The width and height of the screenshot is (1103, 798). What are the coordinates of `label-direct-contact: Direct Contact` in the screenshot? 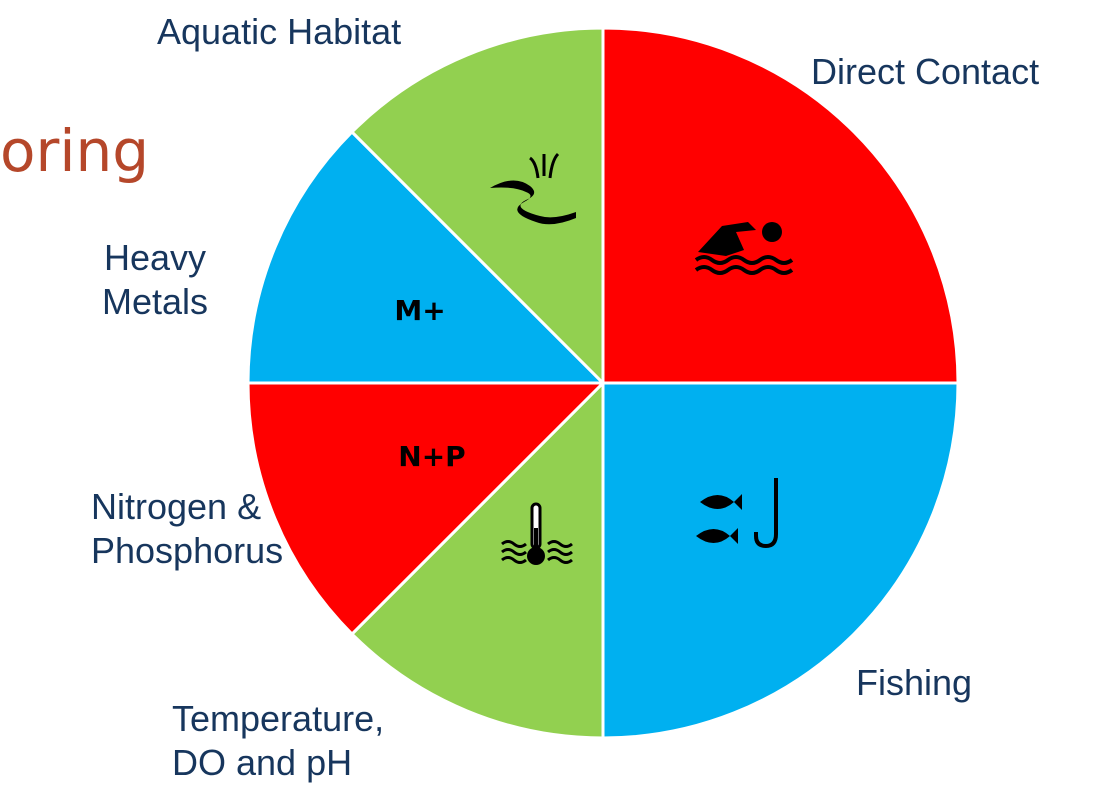 It's located at (925, 71).